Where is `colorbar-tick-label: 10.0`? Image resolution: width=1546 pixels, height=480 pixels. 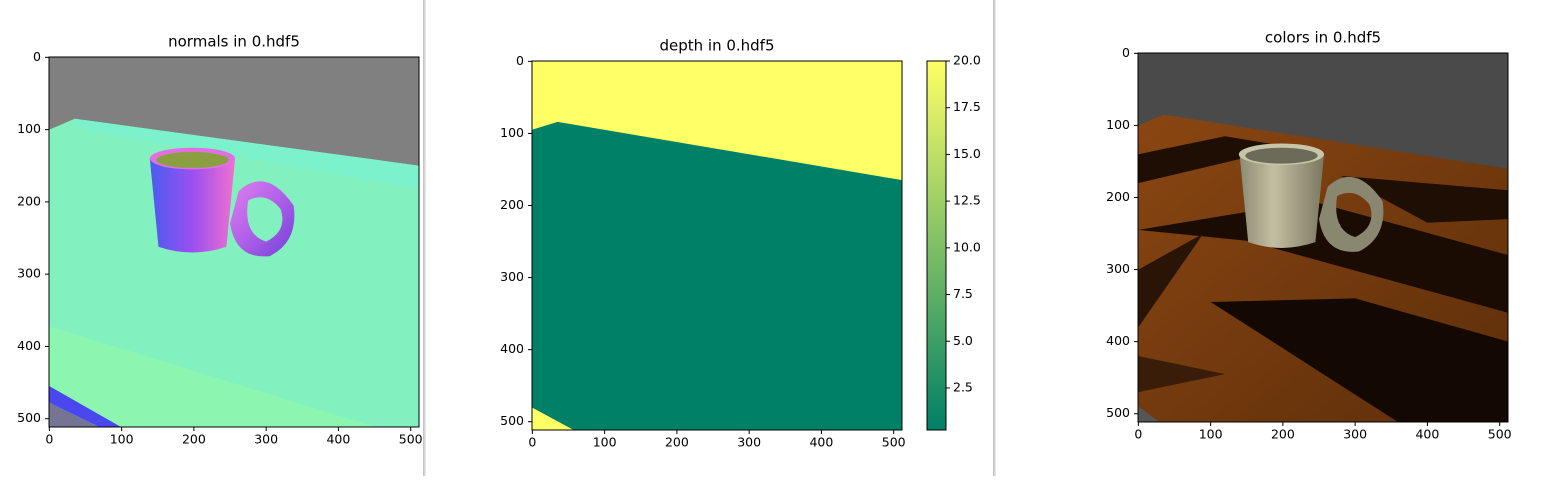
colorbar-tick-label: 10.0 is located at coordinates (967, 246).